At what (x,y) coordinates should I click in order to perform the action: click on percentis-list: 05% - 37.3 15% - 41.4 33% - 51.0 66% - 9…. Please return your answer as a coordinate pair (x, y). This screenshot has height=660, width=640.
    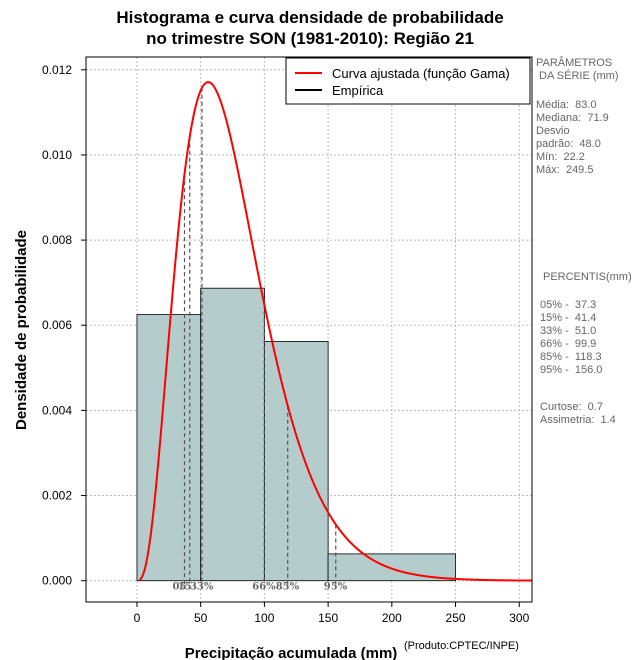
    Looking at the image, I should click on (571, 337).